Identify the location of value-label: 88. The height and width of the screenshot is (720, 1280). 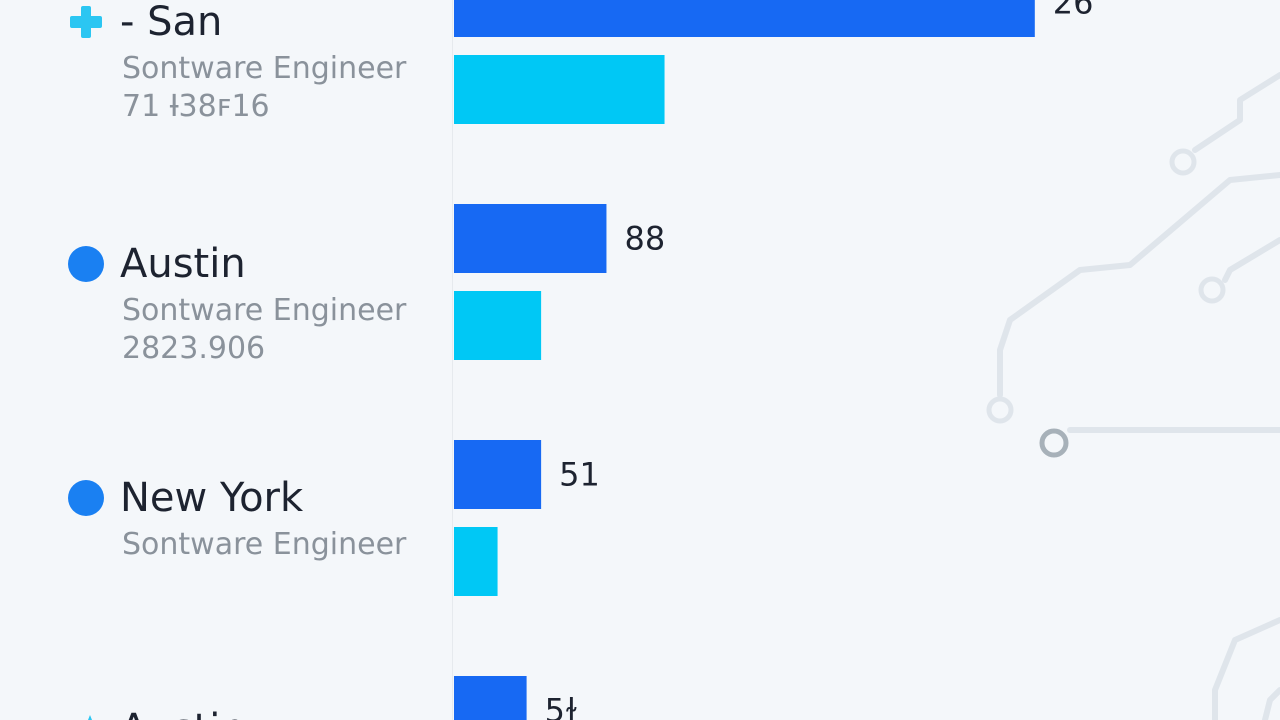
(644, 239).